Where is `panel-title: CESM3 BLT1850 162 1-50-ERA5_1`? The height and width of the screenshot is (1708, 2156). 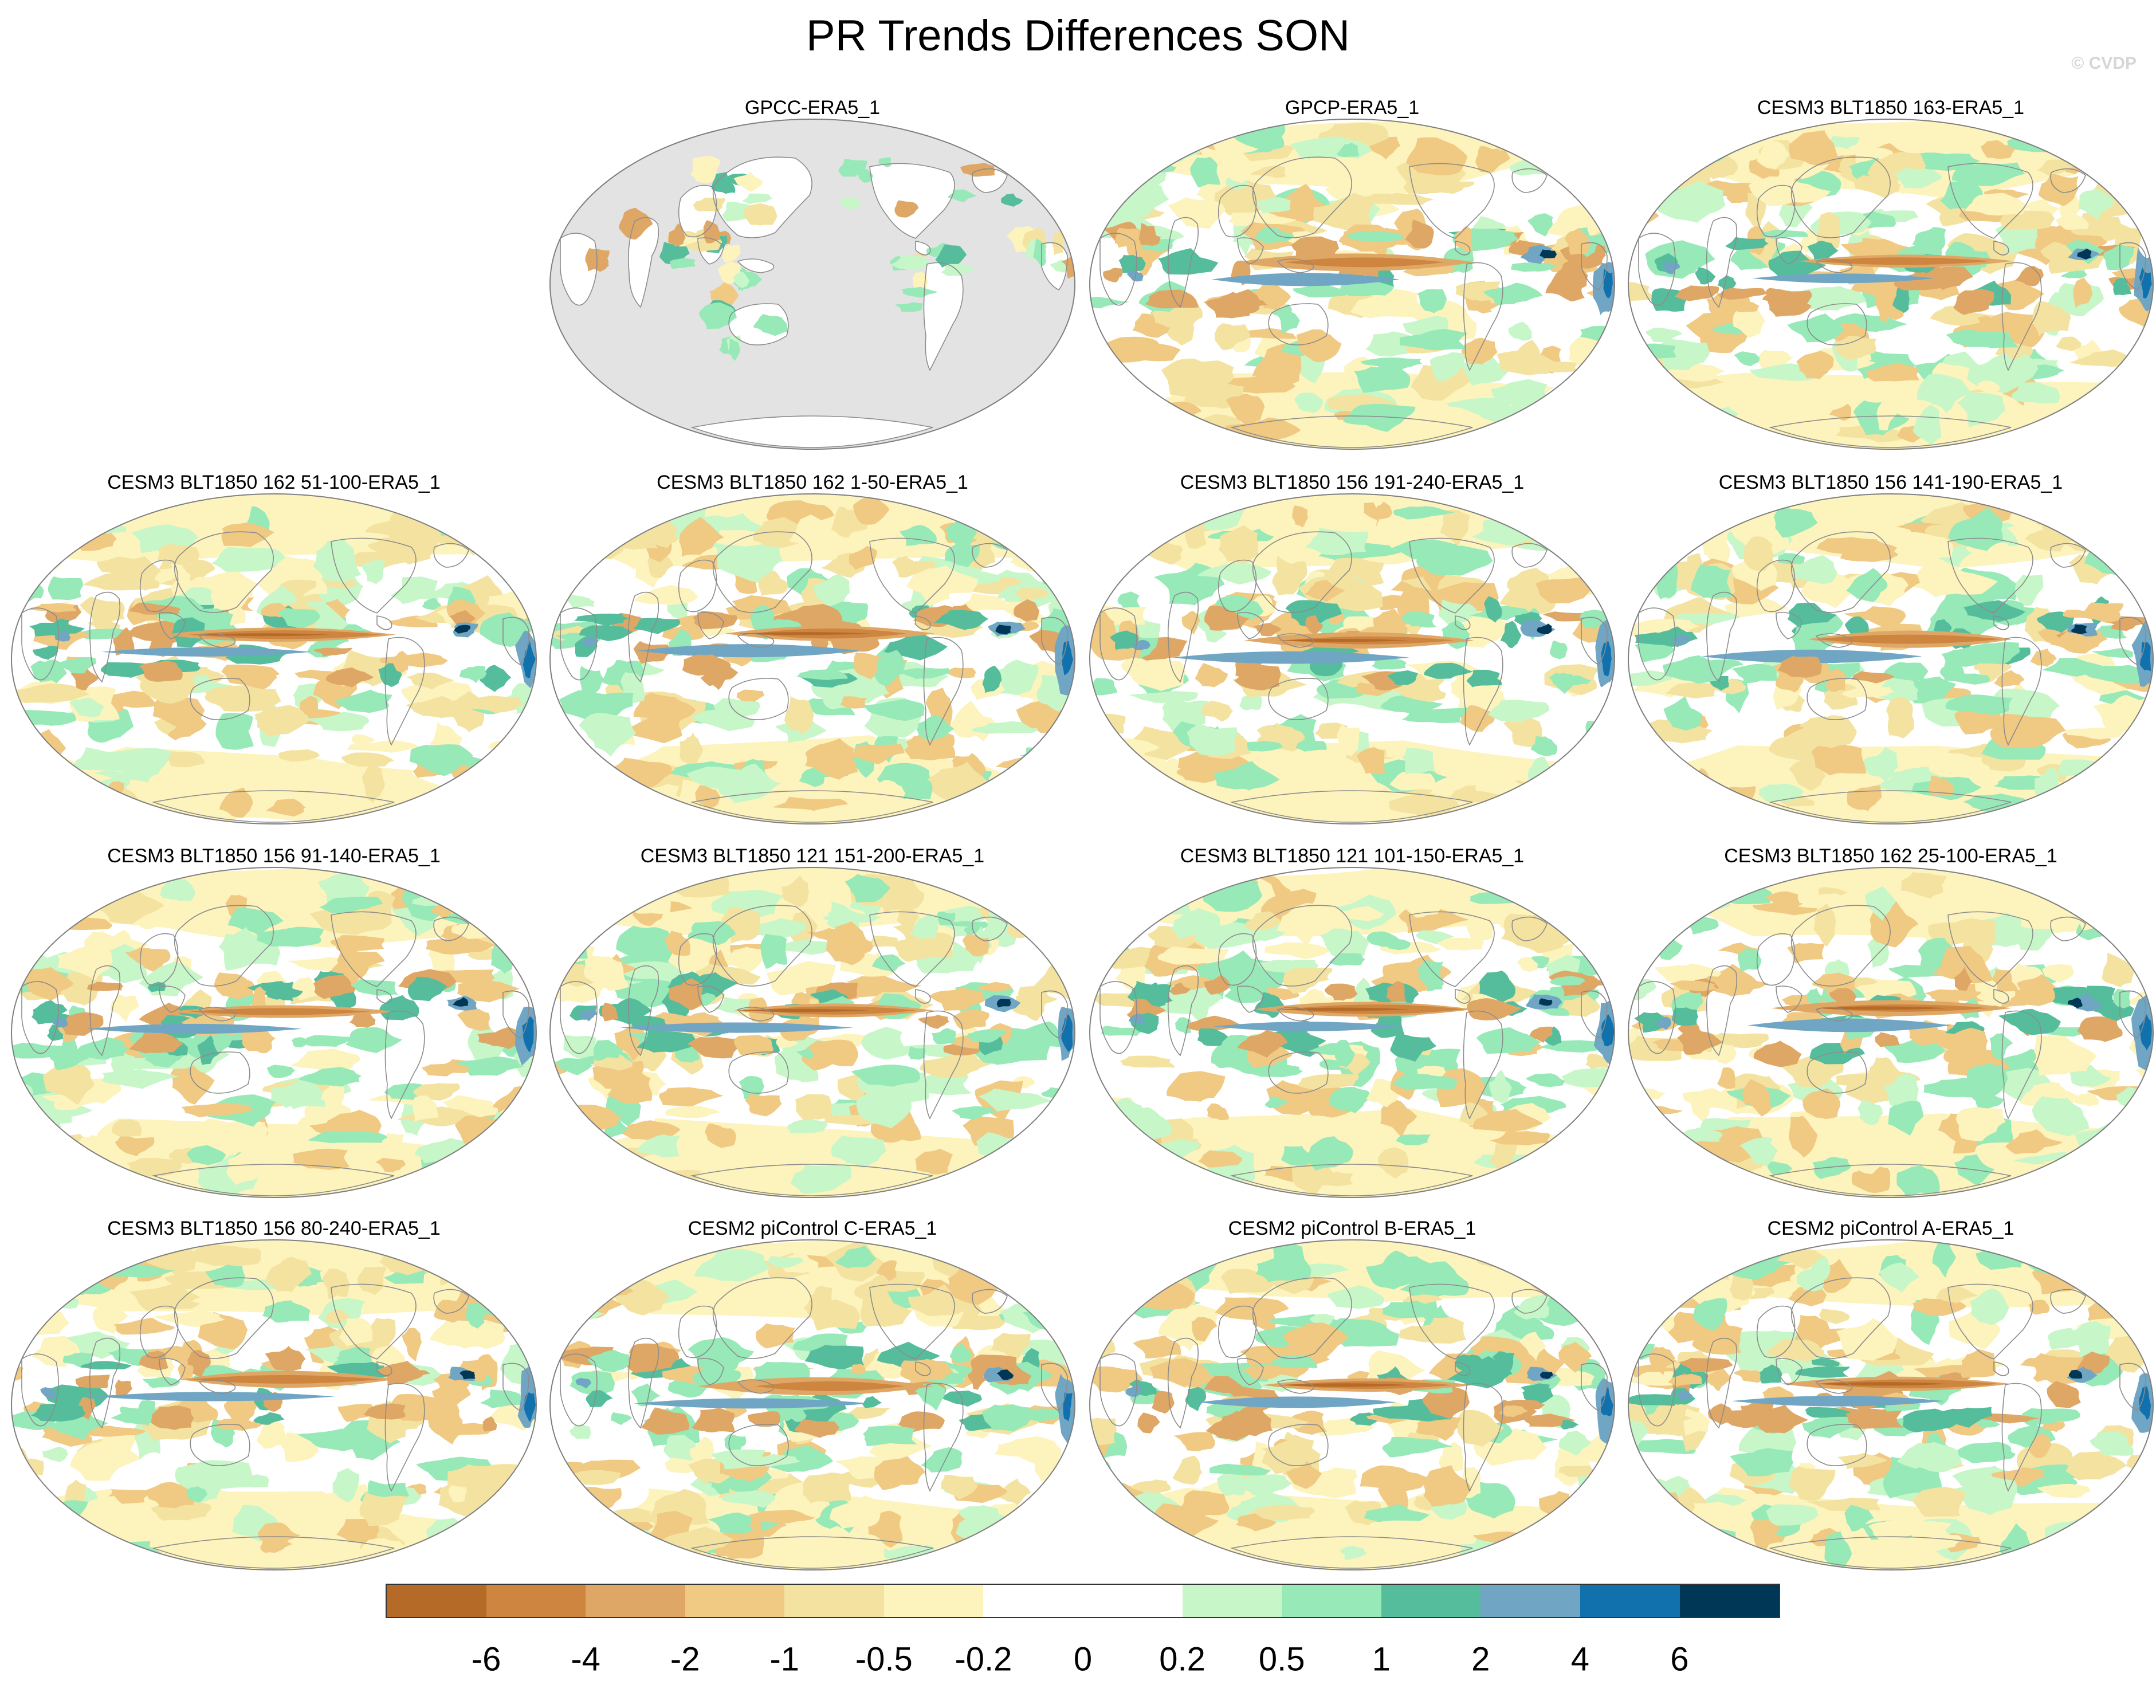 panel-title: CESM3 BLT1850 162 1-50-ERA5_1 is located at coordinates (812, 482).